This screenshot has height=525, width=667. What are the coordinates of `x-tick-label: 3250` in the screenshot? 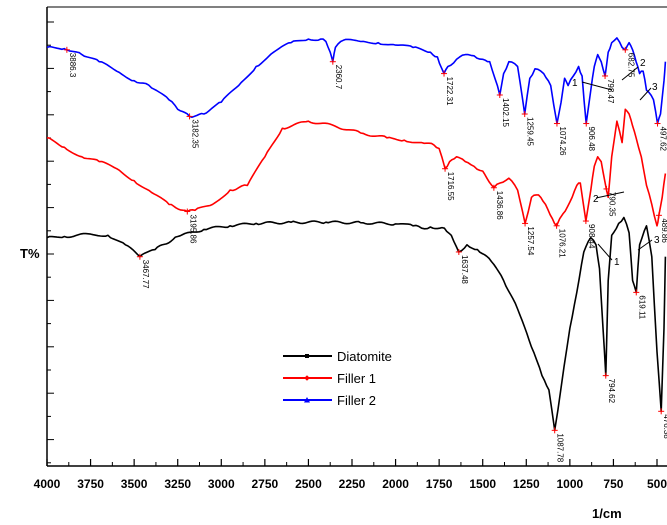 It's located at (177, 484).